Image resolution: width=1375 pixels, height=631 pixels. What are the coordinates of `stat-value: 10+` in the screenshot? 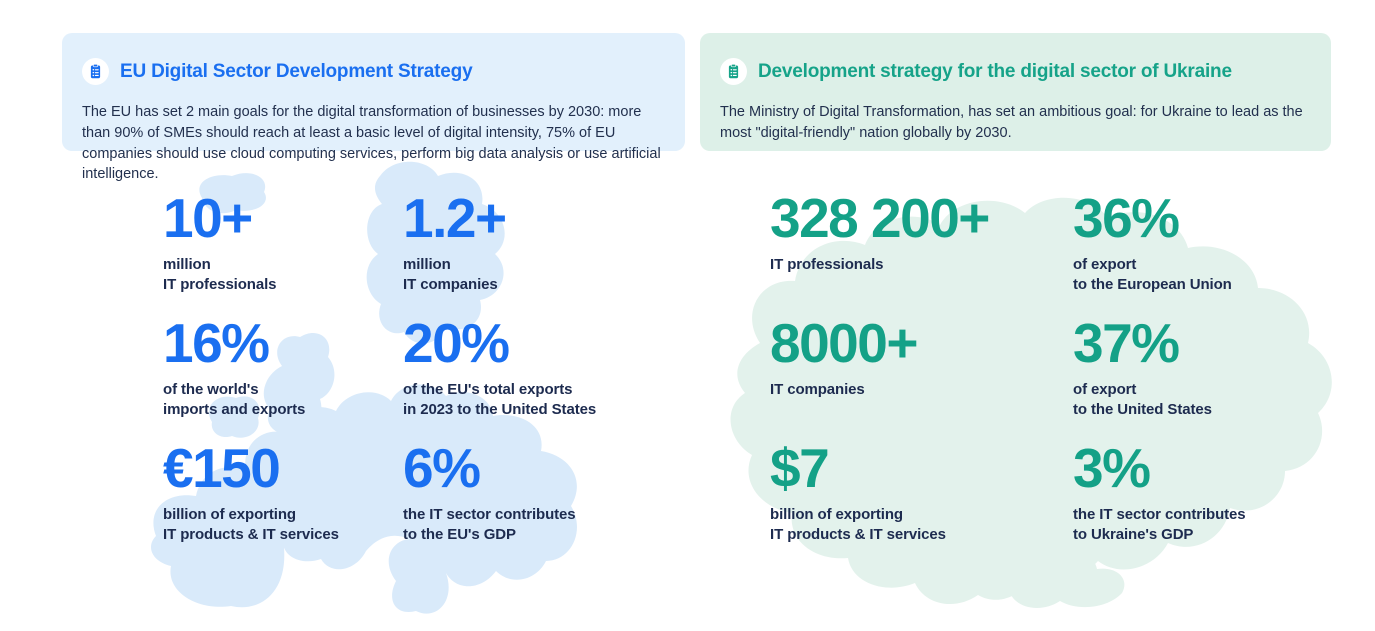 It's located at (208, 218).